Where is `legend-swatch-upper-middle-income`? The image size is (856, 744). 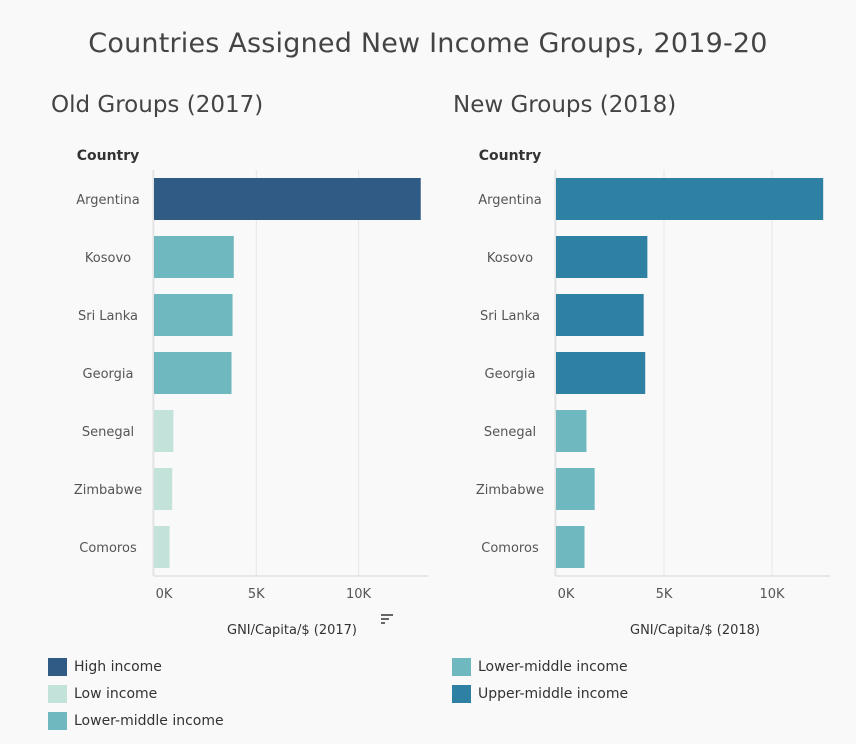 legend-swatch-upper-middle-income is located at coordinates (461, 693).